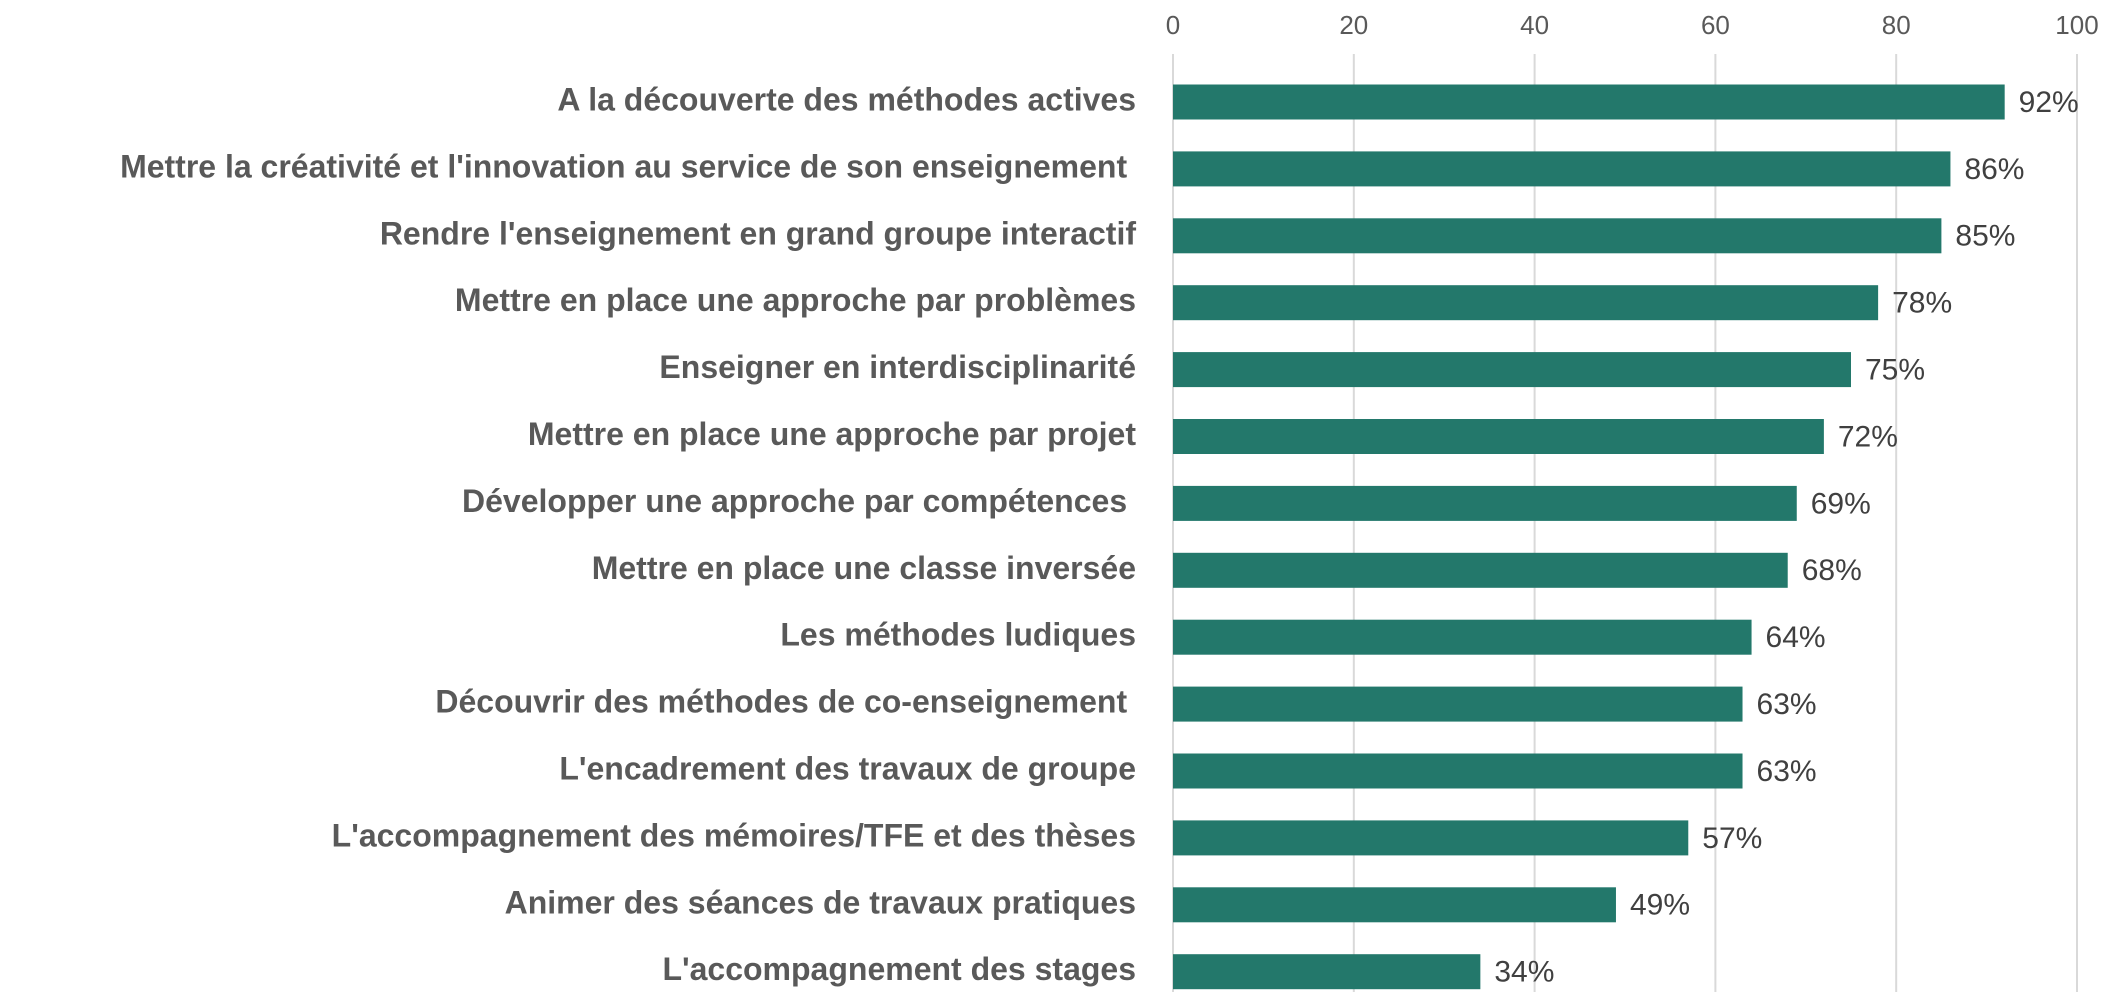 This screenshot has height=997, width=2108. What do you see at coordinates (1994, 169) in the screenshot?
I see `value-label: 86%` at bounding box center [1994, 169].